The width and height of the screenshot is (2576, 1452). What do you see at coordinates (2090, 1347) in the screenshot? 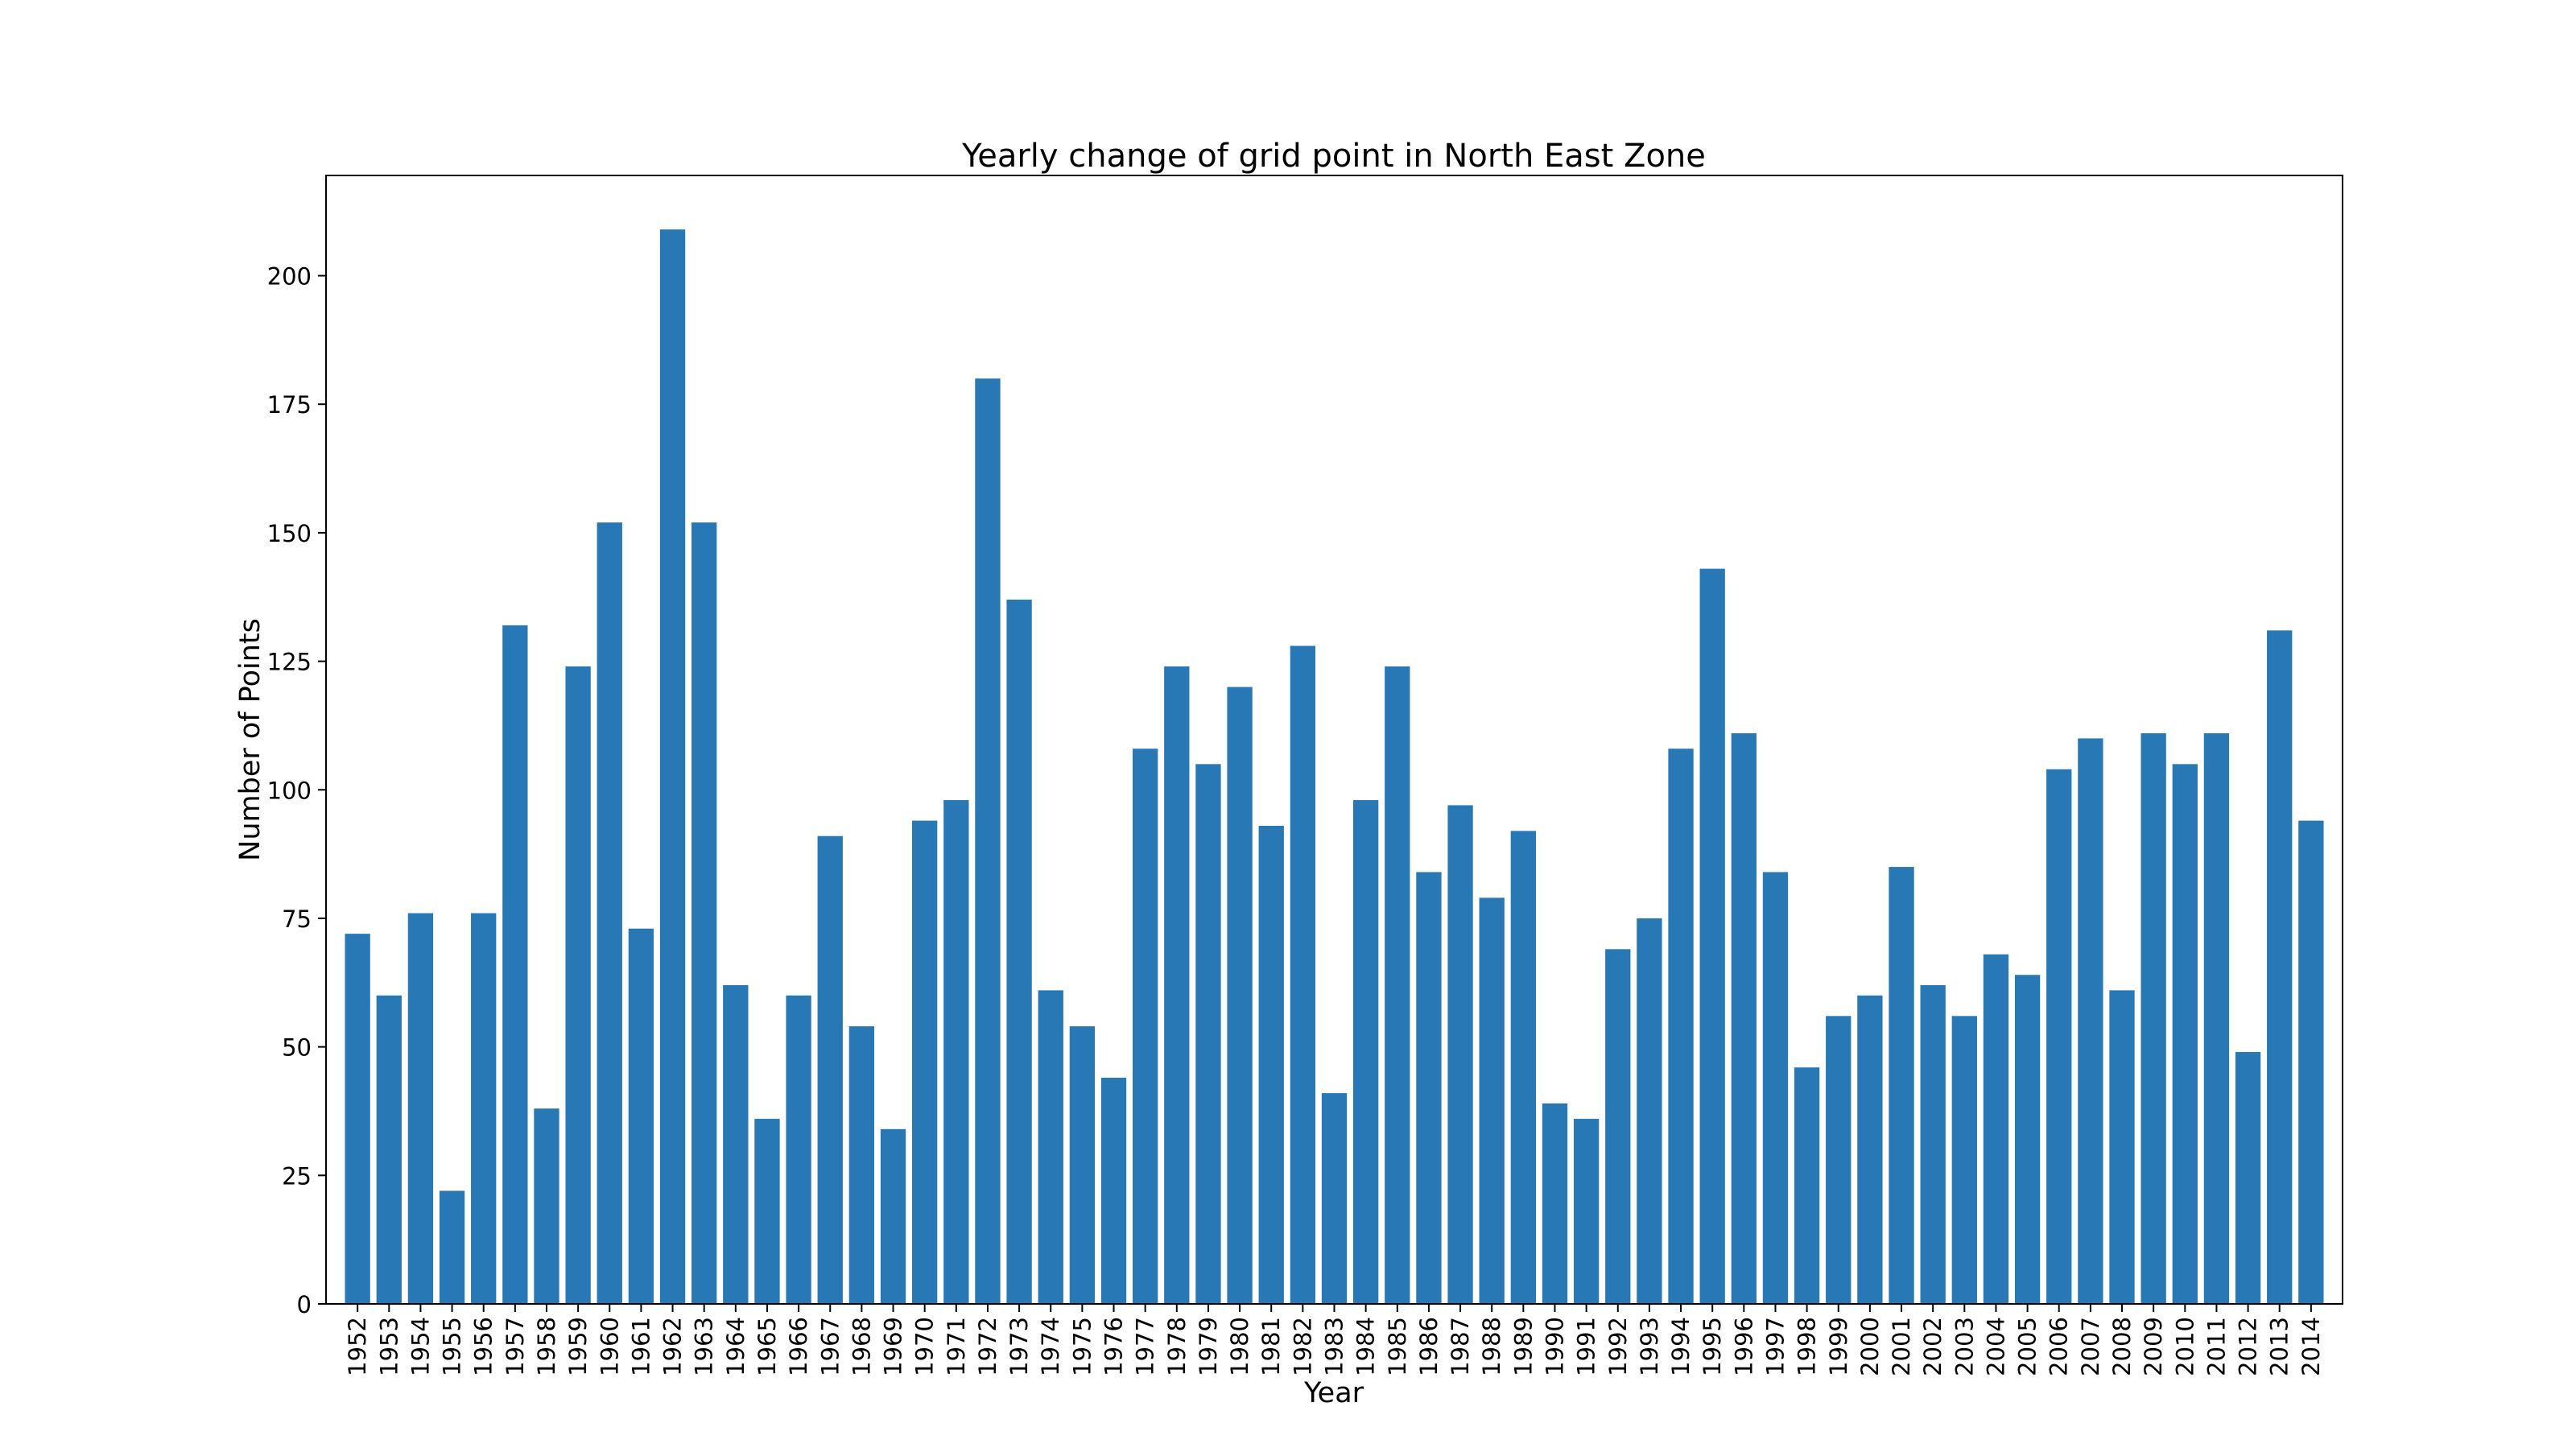
I see `x-tick-label: 2007` at bounding box center [2090, 1347].